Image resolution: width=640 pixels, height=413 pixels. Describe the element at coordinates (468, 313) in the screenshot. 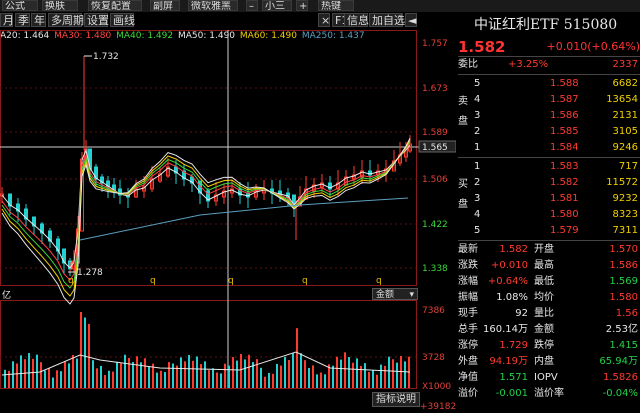

I see `stat-label: 现手` at that location.